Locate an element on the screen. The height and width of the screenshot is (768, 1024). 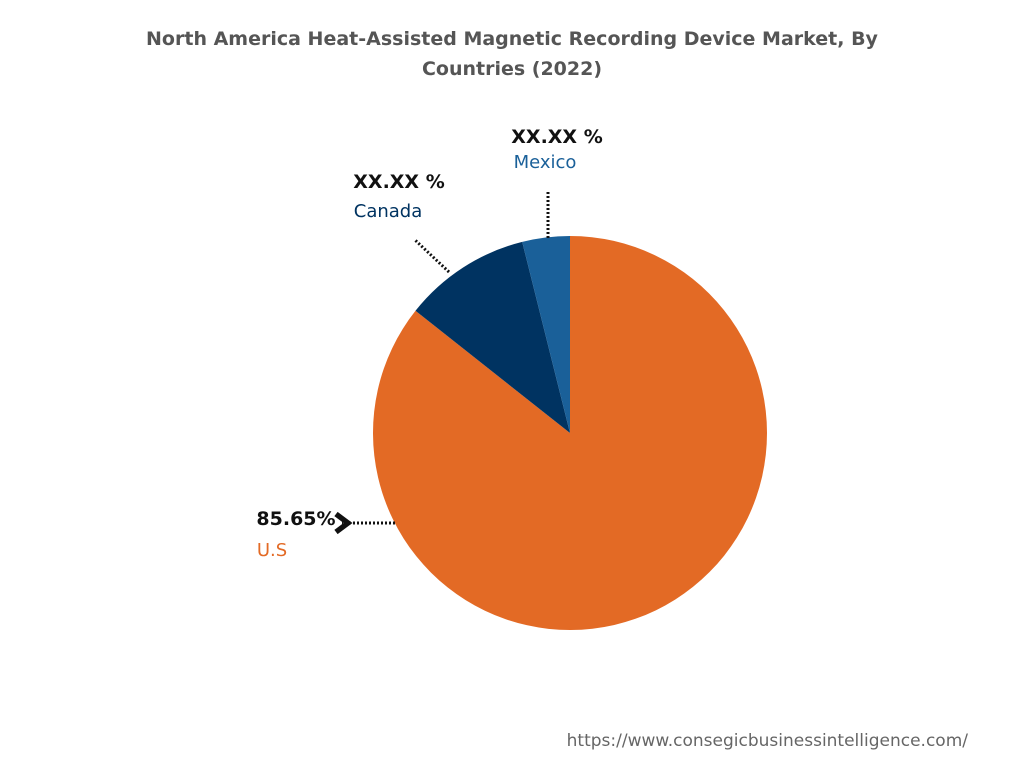
leader-line is located at coordinates (432, 256).